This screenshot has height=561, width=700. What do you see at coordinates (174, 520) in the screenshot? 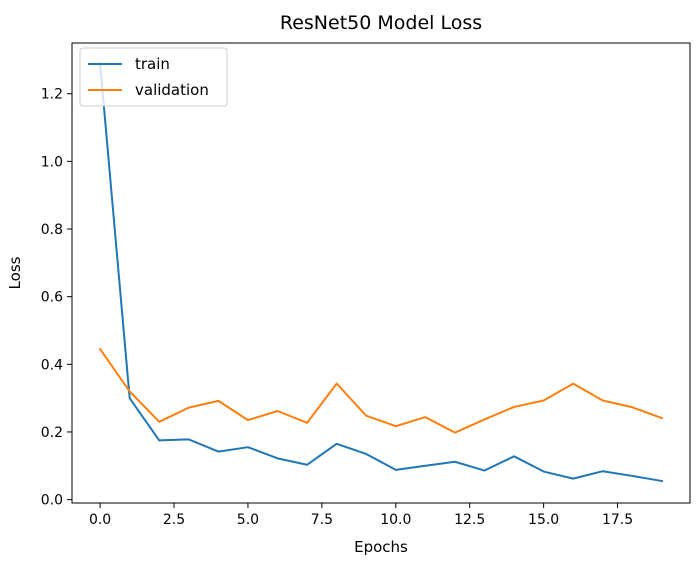
I see `x-tick-label: 2.5` at bounding box center [174, 520].